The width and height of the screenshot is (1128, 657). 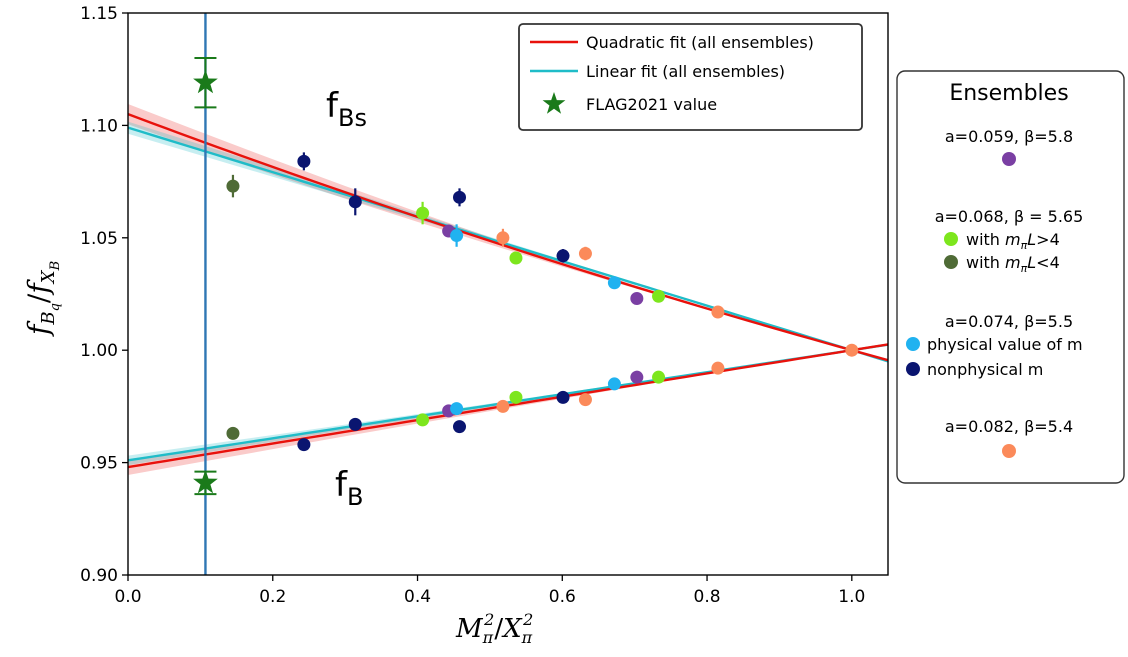 I want to click on y-axis-title: fBq/fXB, so click(x=42, y=299).